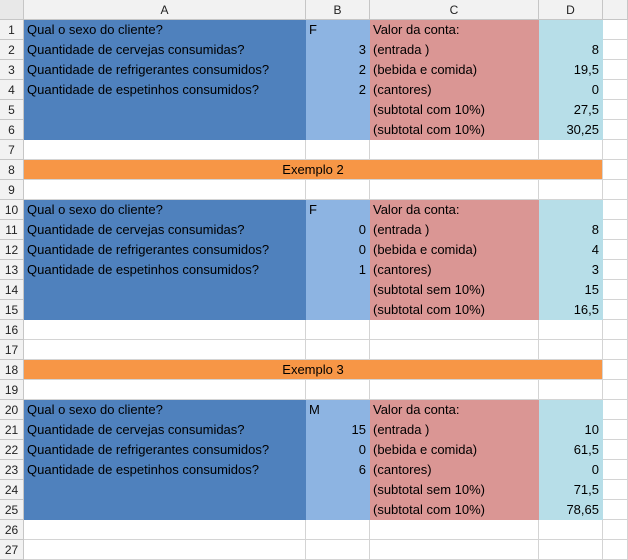  I want to click on row-header: 19, so click(12, 390).